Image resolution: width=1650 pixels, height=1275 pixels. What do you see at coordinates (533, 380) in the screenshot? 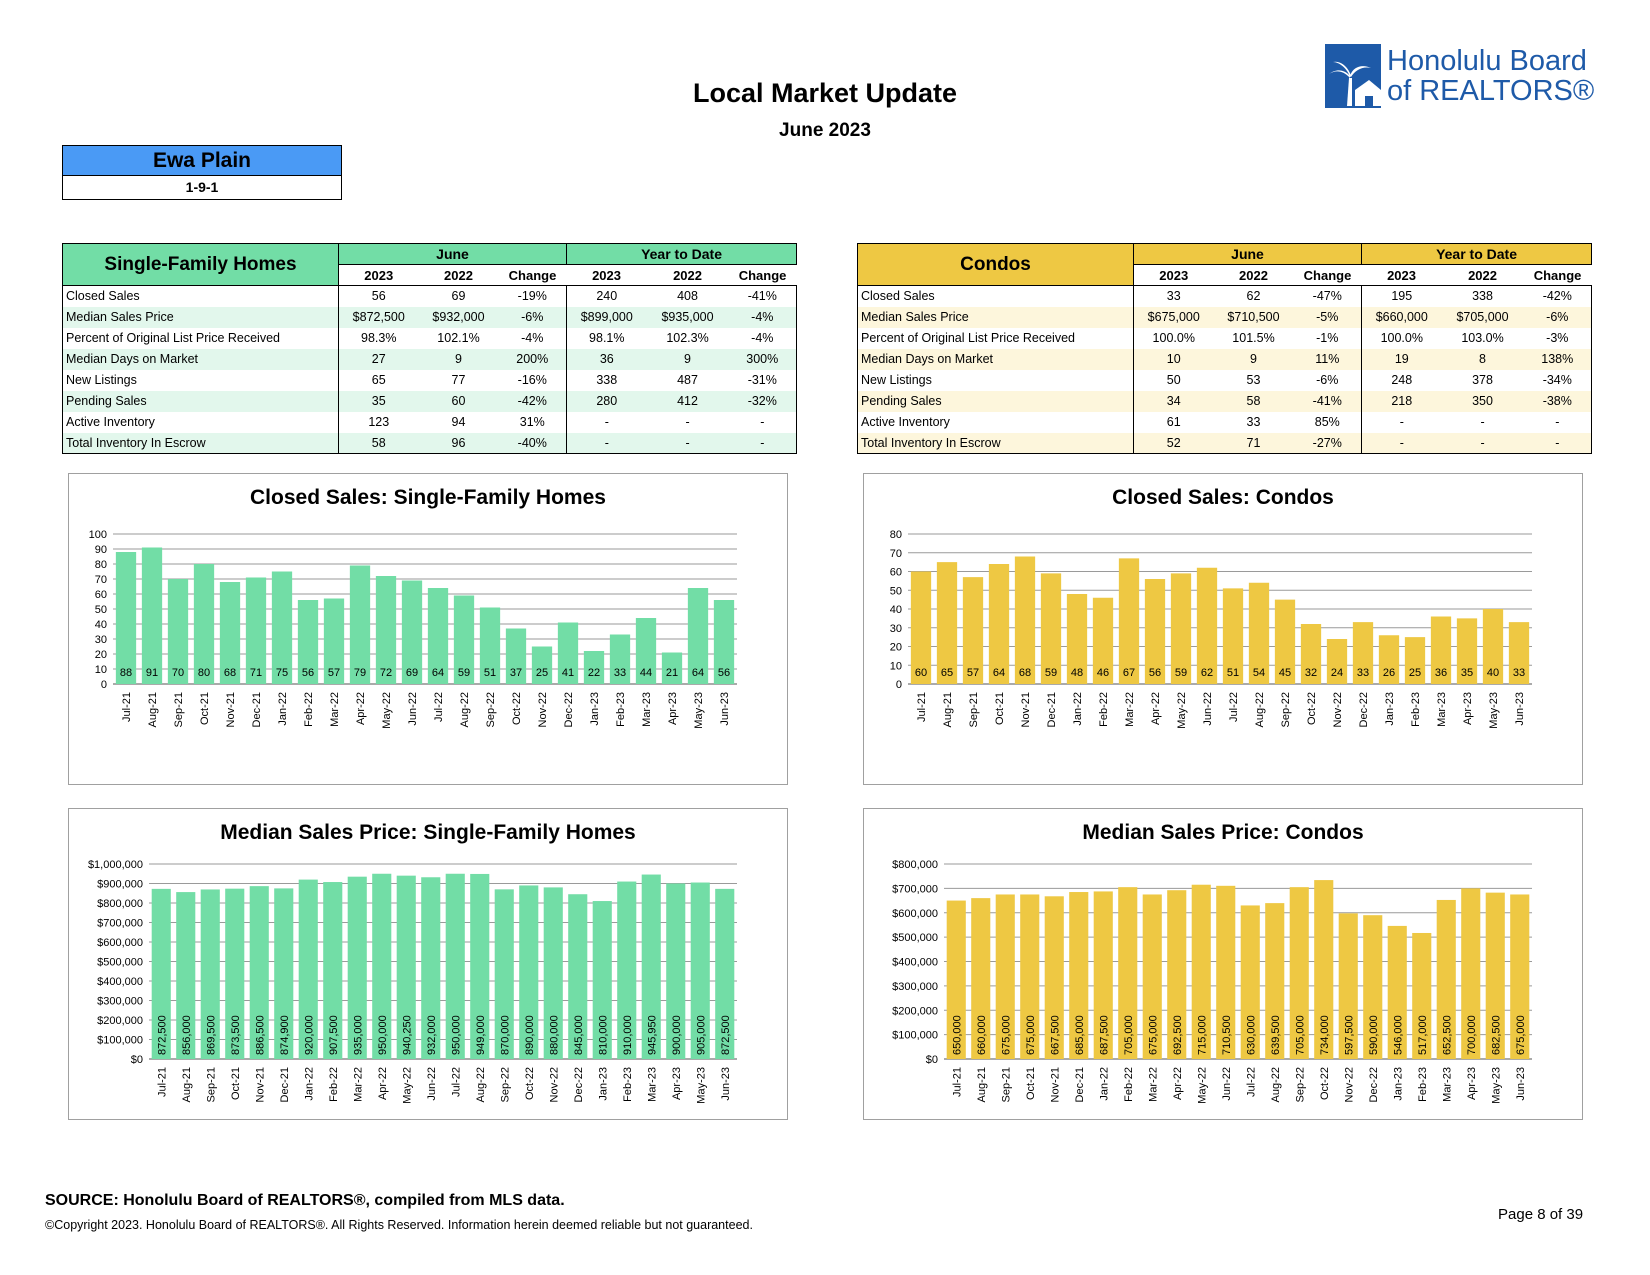
I see `cell: -16%` at bounding box center [533, 380].